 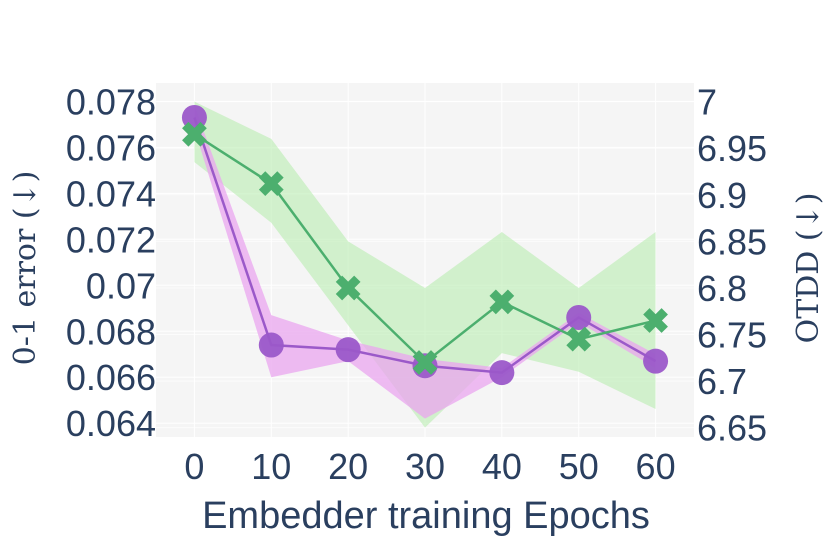 I want to click on x-tick-label: 50, so click(x=579, y=466).